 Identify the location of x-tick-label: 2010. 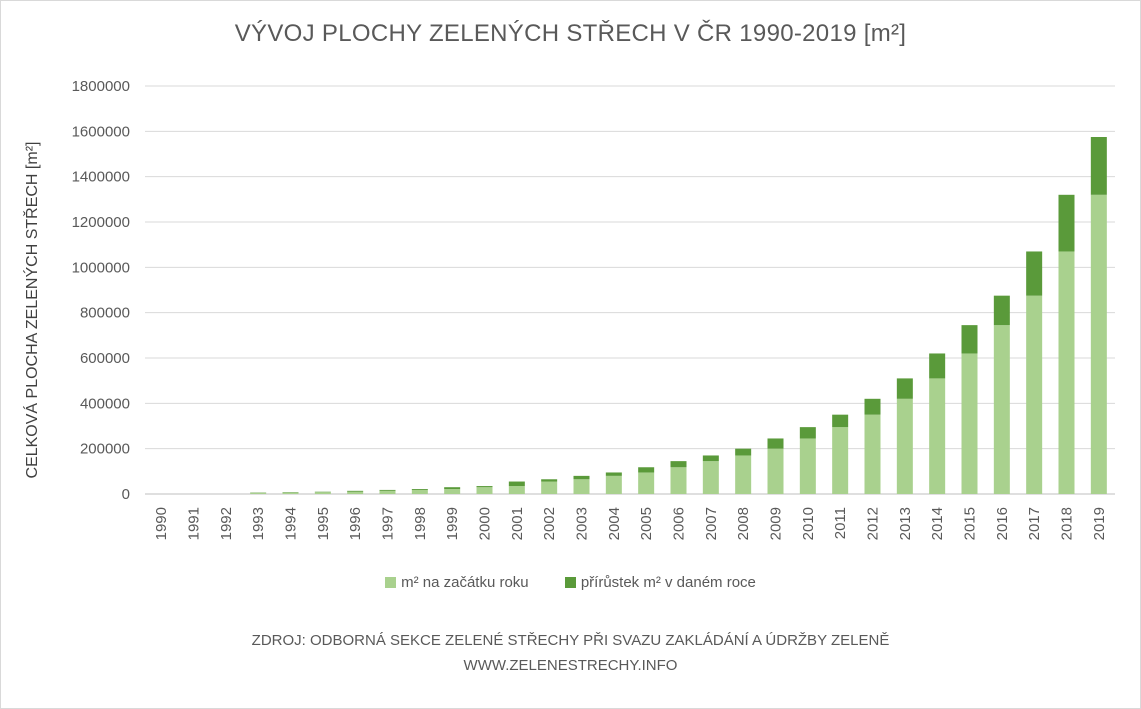
(808, 523).